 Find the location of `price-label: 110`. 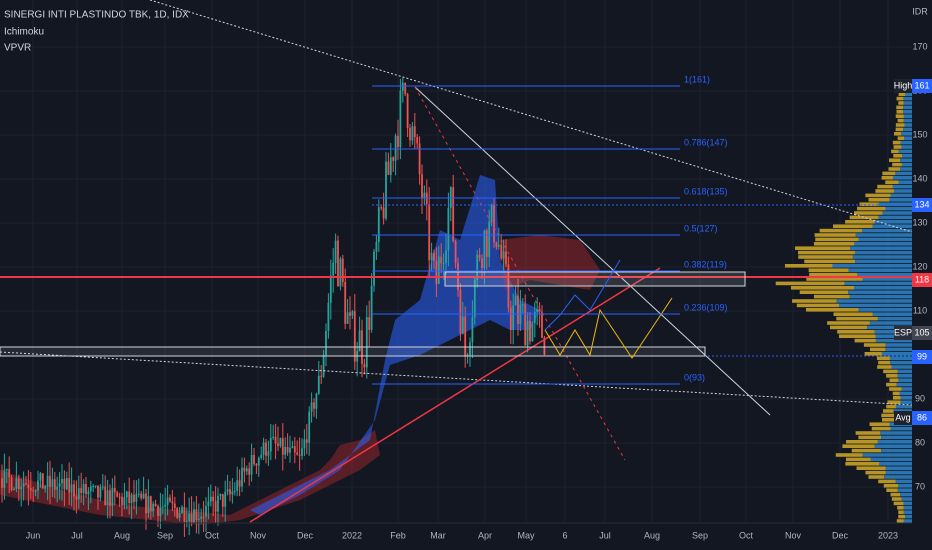

price-label: 110 is located at coordinates (920, 310).